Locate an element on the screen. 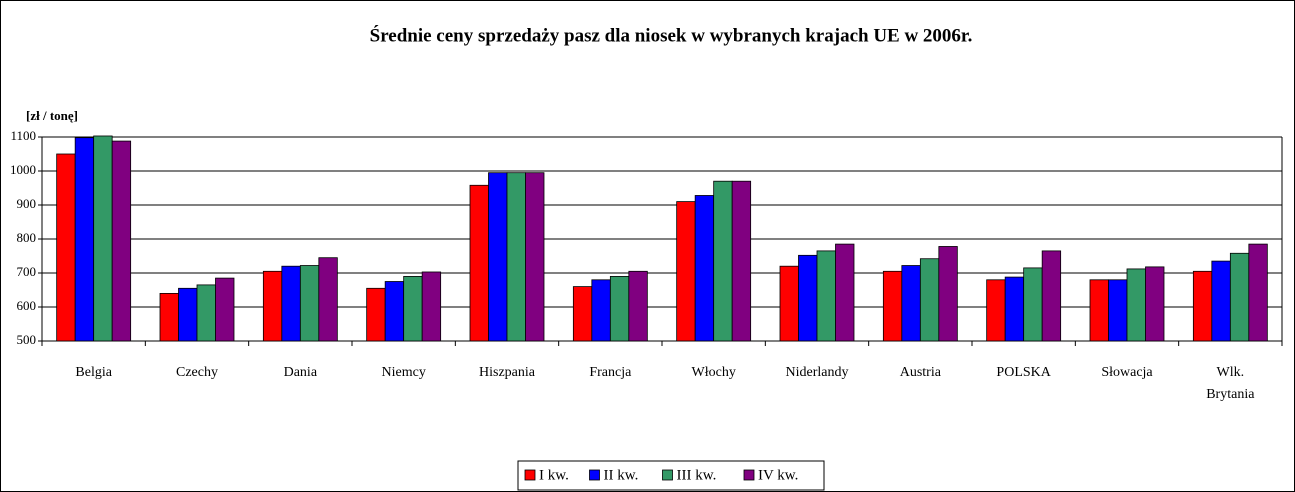 Image resolution: width=1295 pixels, height=492 pixels. y-tick-label: 1000 is located at coordinates (23, 169).